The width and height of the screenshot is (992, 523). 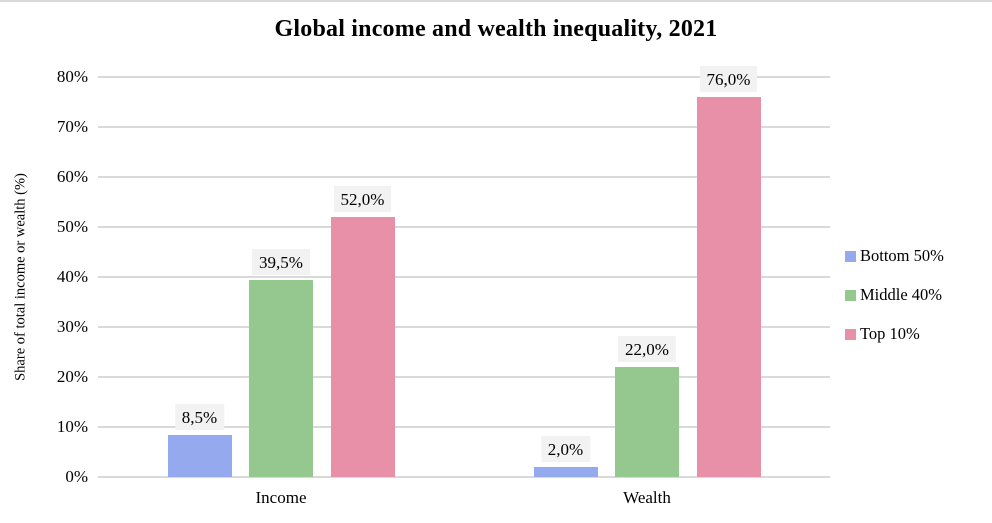 What do you see at coordinates (72, 426) in the screenshot?
I see `y-tick-label-10: 10%` at bounding box center [72, 426].